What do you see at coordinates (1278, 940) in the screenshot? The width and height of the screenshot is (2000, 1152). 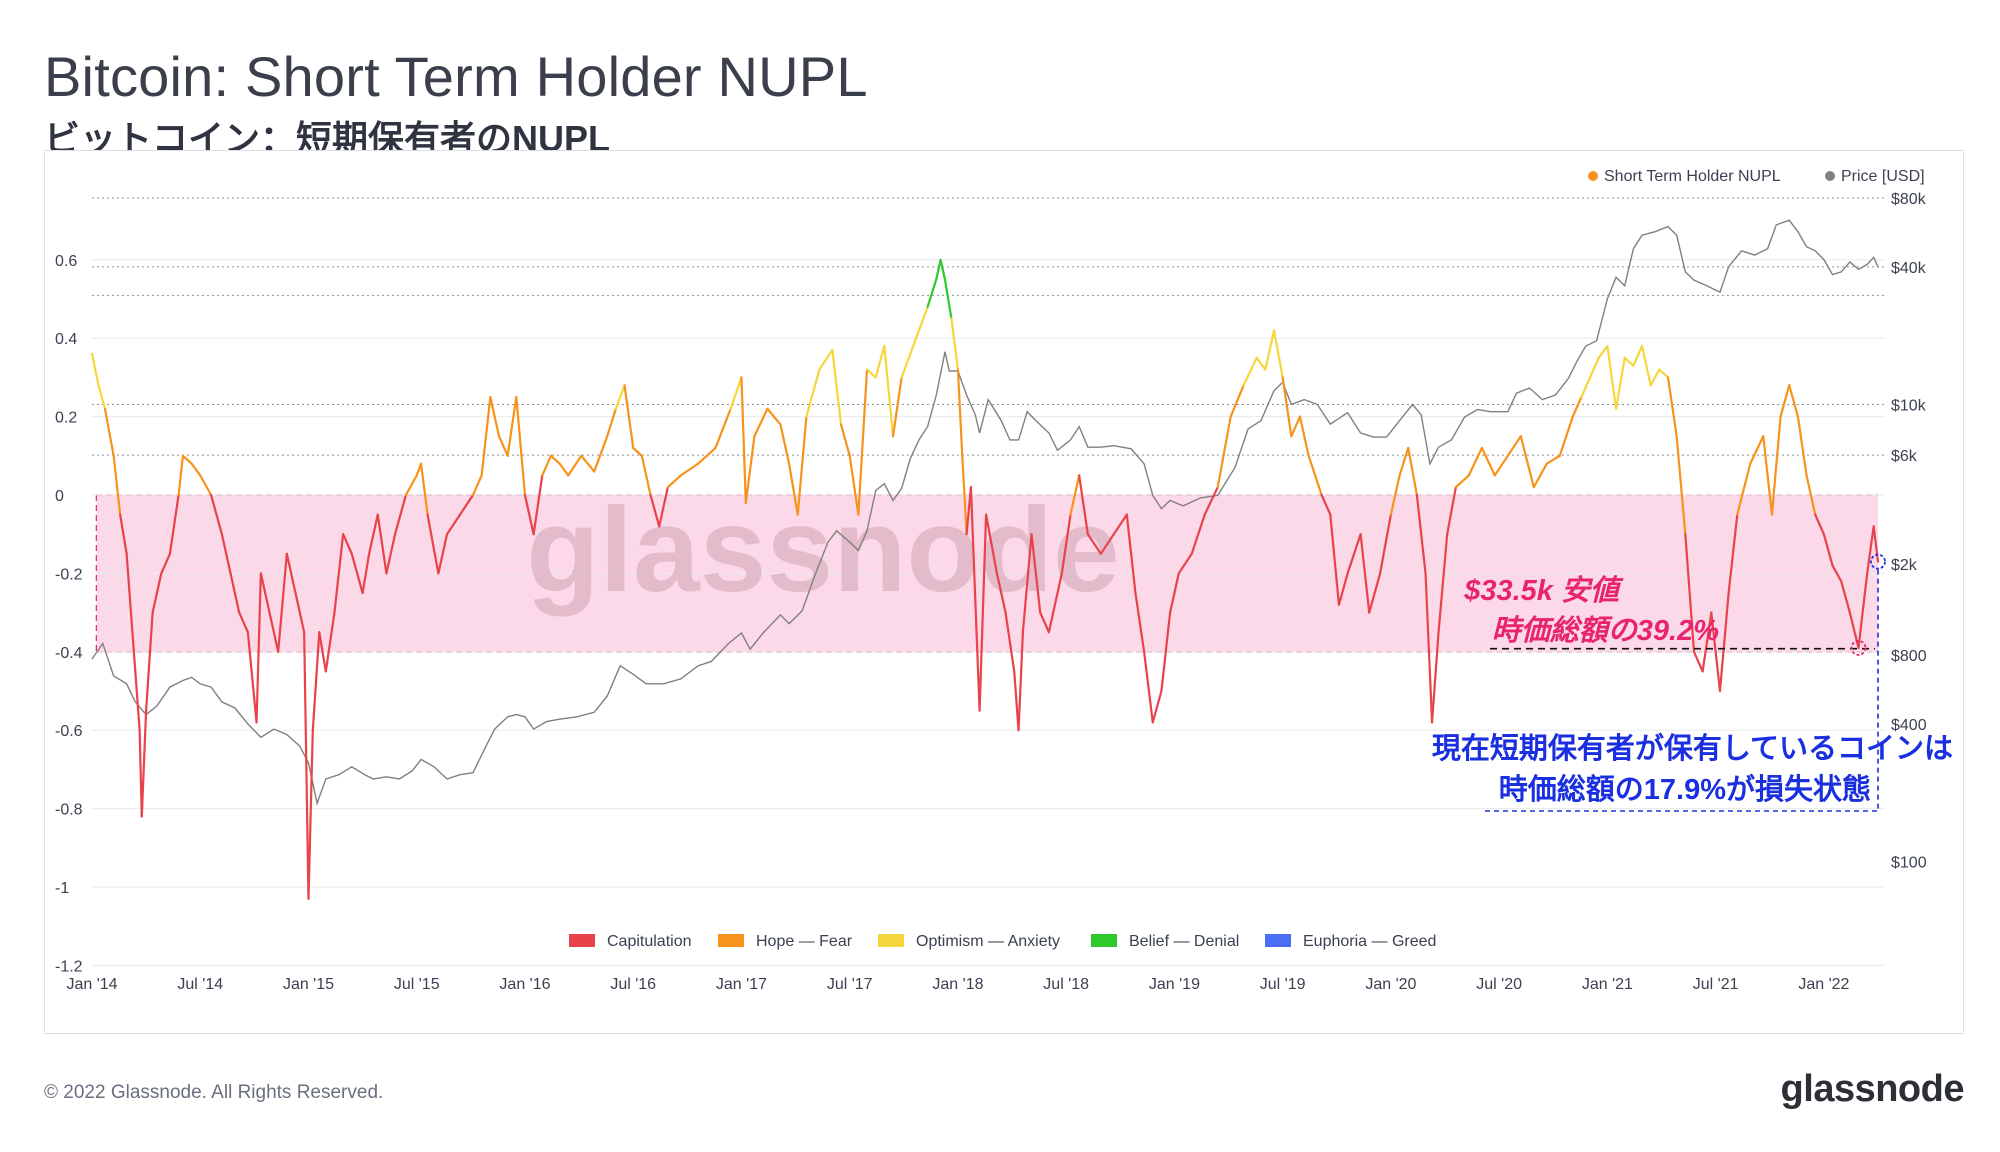 I see `legend-euphoria-greed-swatch` at bounding box center [1278, 940].